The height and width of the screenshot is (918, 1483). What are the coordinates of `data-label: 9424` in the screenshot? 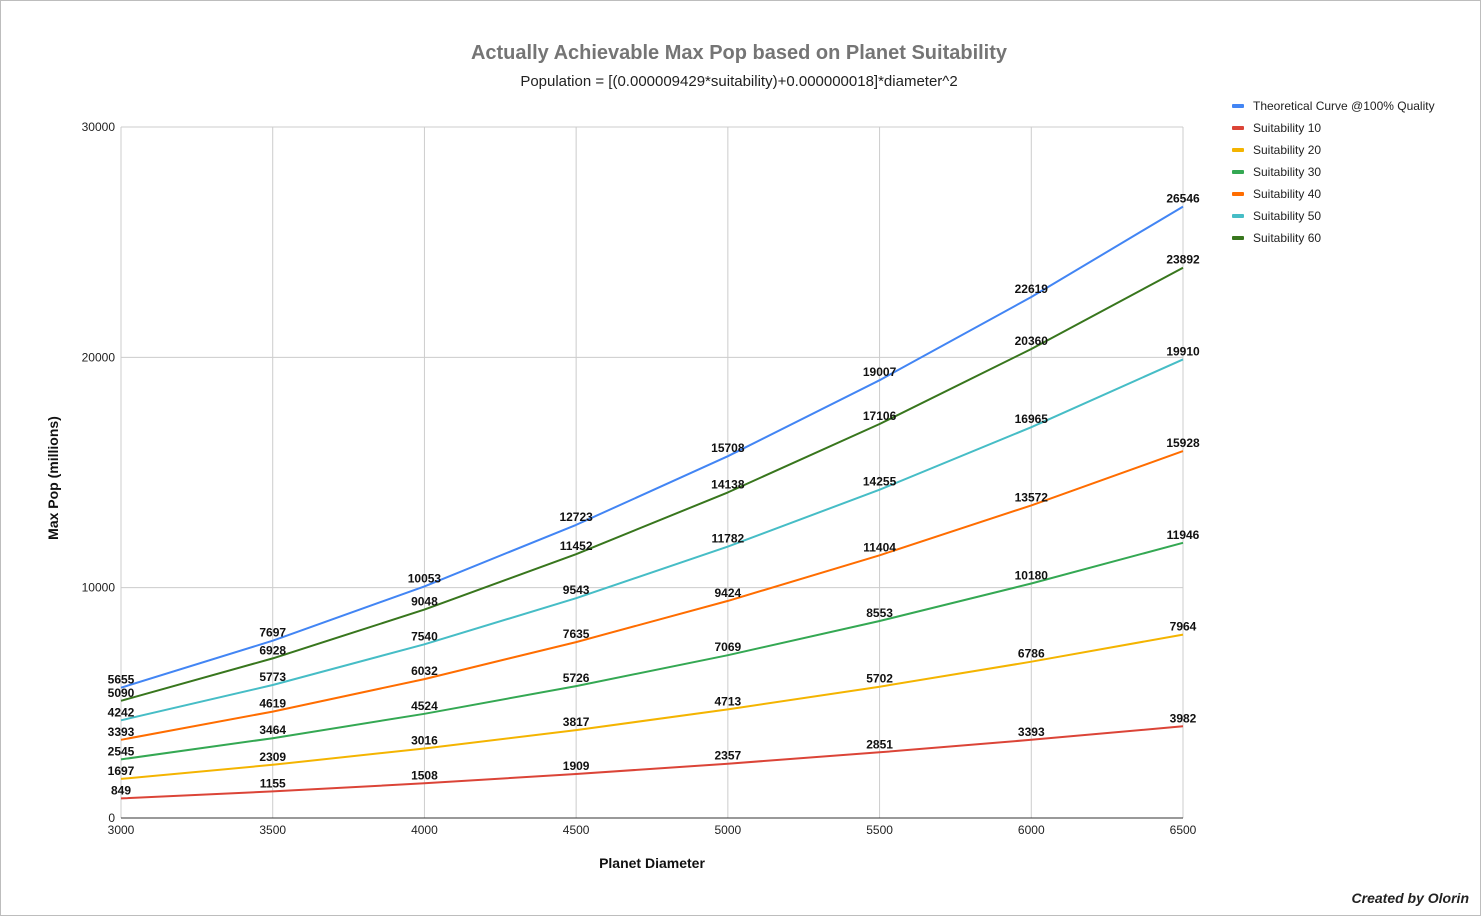 It's located at (728, 593).